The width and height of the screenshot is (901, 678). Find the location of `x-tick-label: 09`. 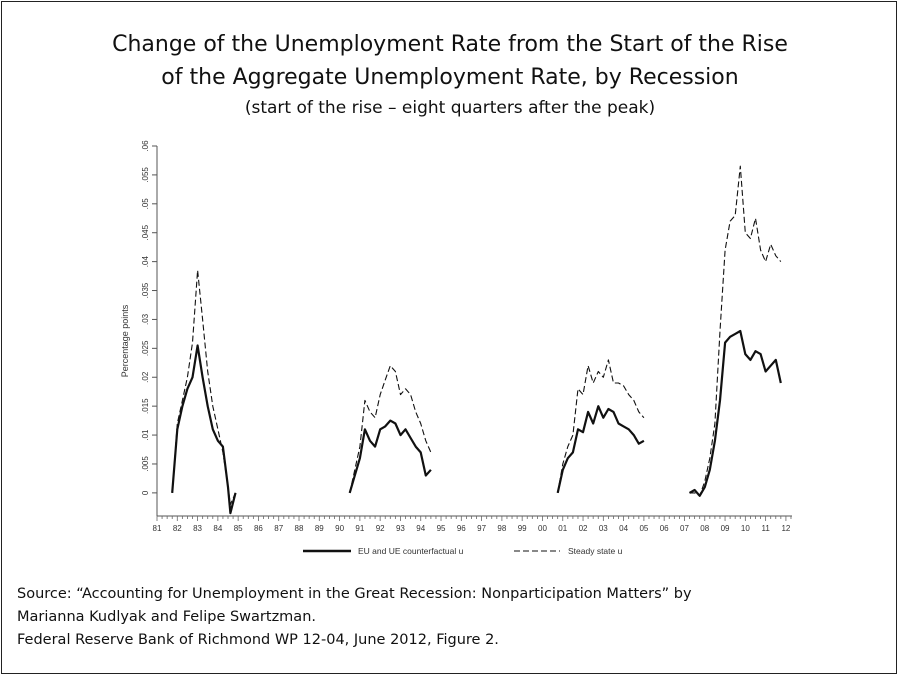

x-tick-label: 09 is located at coordinates (725, 528).